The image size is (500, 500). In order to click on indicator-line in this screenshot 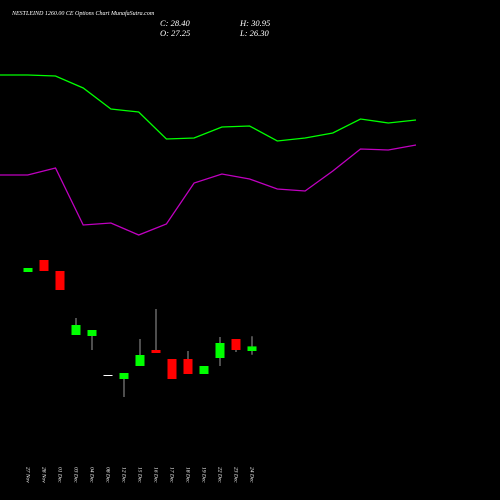, I will do `click(208, 108)`.